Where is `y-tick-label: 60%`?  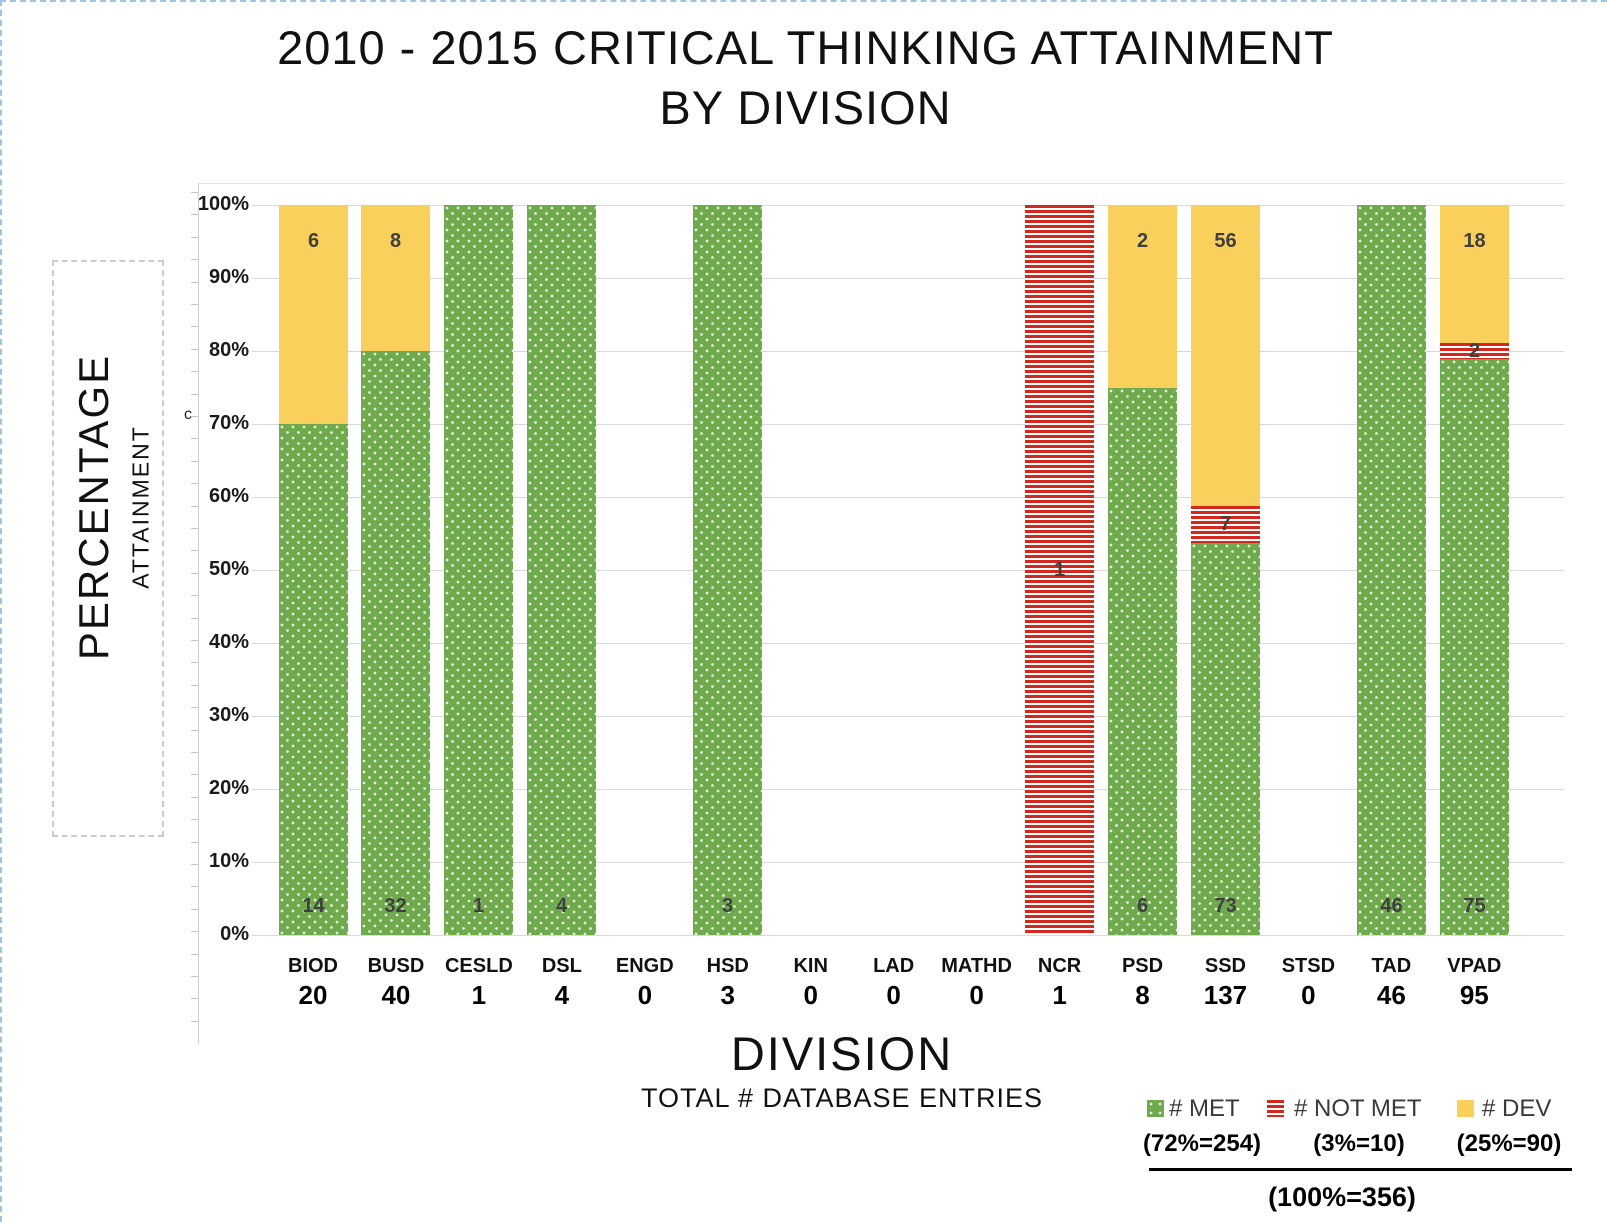 y-tick-label: 60% is located at coordinates (228, 496).